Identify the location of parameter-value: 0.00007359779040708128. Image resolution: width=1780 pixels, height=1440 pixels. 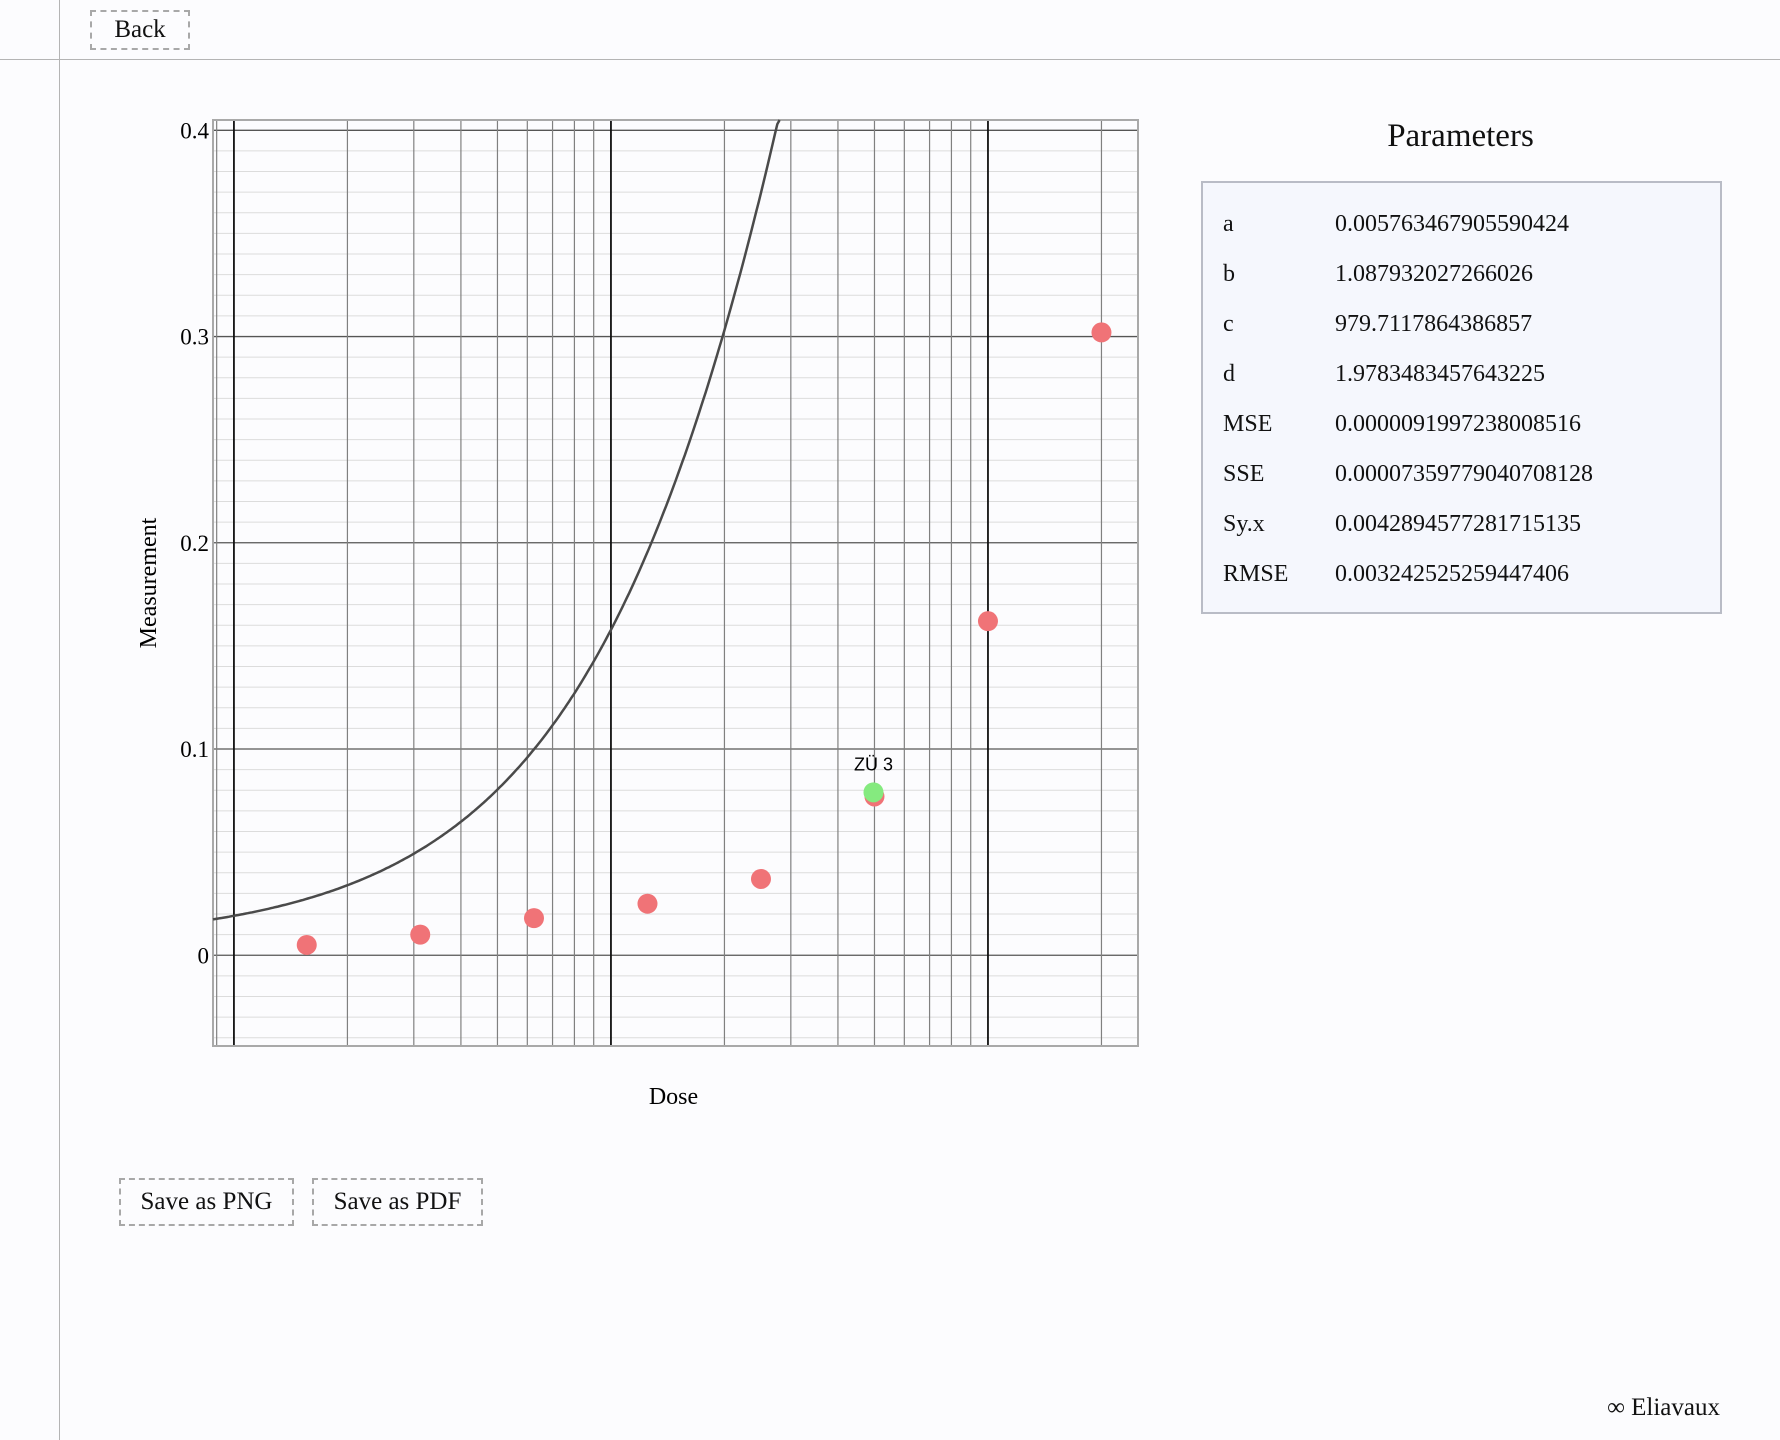
(1464, 473).